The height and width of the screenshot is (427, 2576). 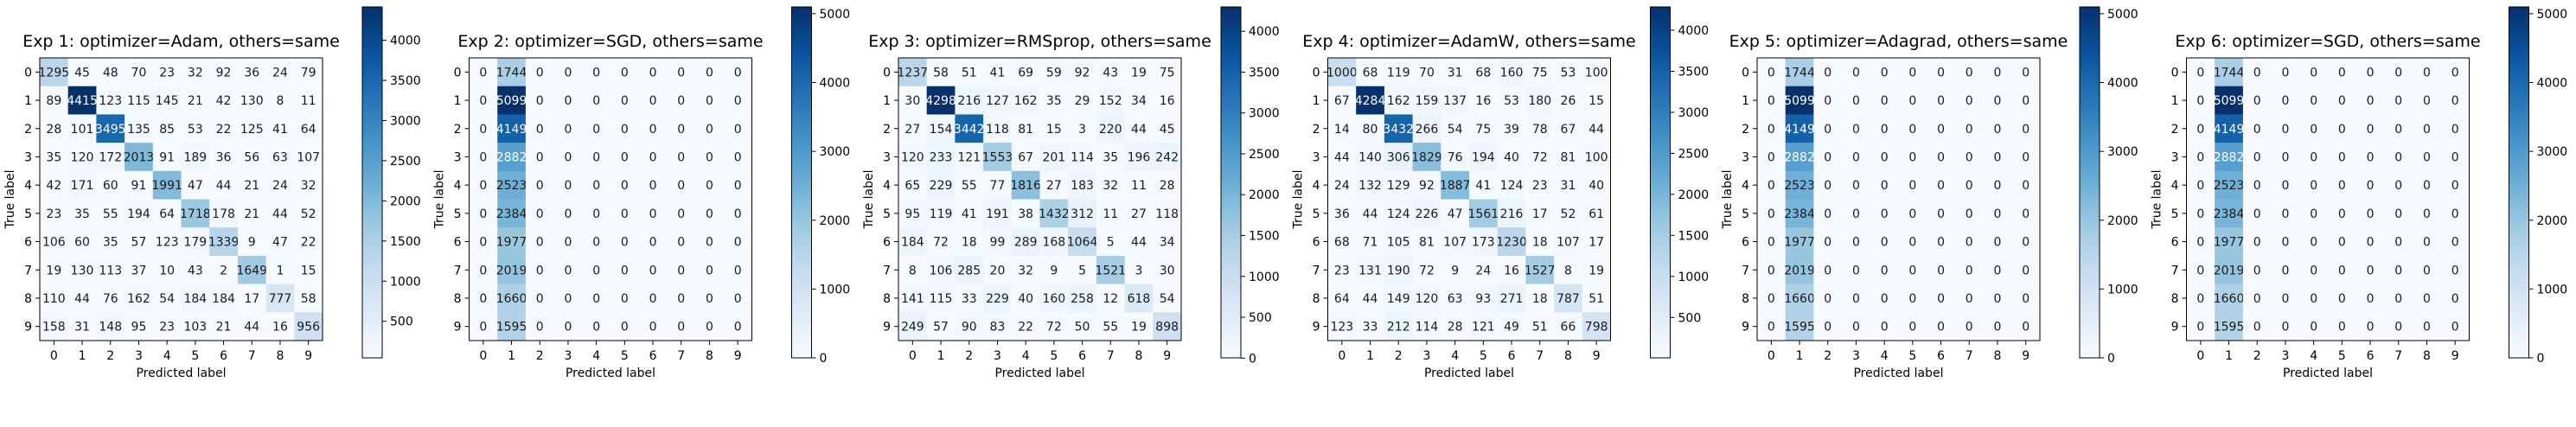 I want to click on cell-value-label: 119, so click(x=942, y=214).